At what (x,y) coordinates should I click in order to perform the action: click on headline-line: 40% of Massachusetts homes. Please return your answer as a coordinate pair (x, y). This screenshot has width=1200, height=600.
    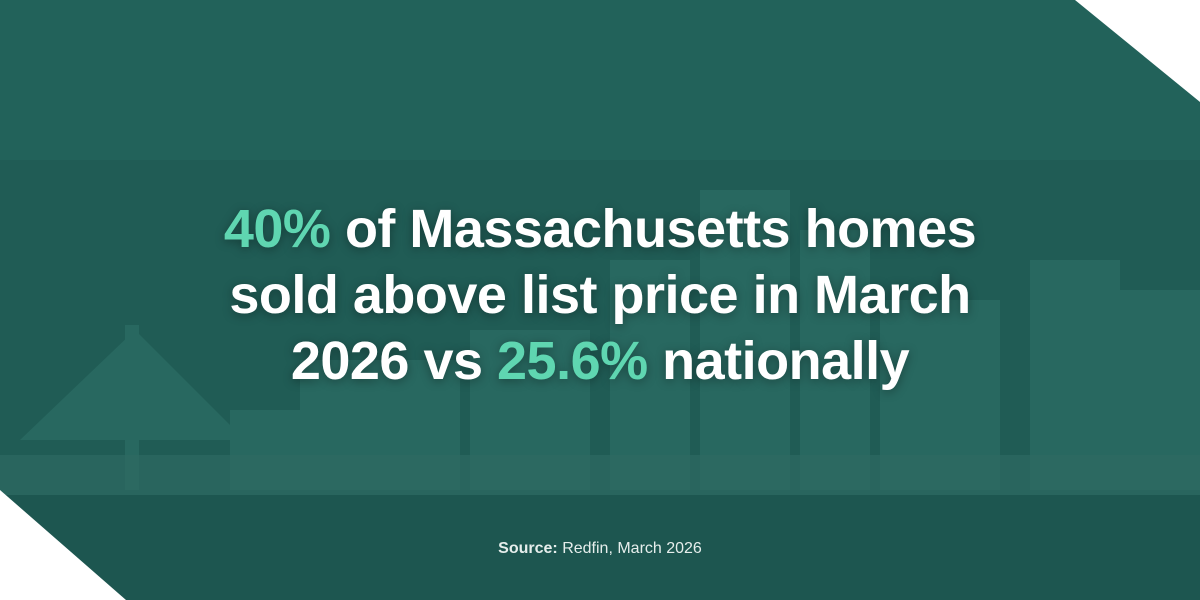
    Looking at the image, I should click on (600, 229).